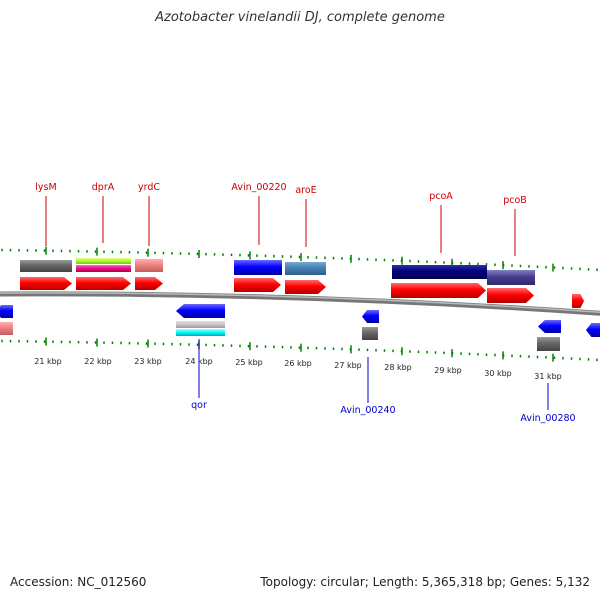 This screenshot has width=600, height=600. Describe the element at coordinates (348, 365) in the screenshot. I see `scale-label: 27 kbp` at that location.